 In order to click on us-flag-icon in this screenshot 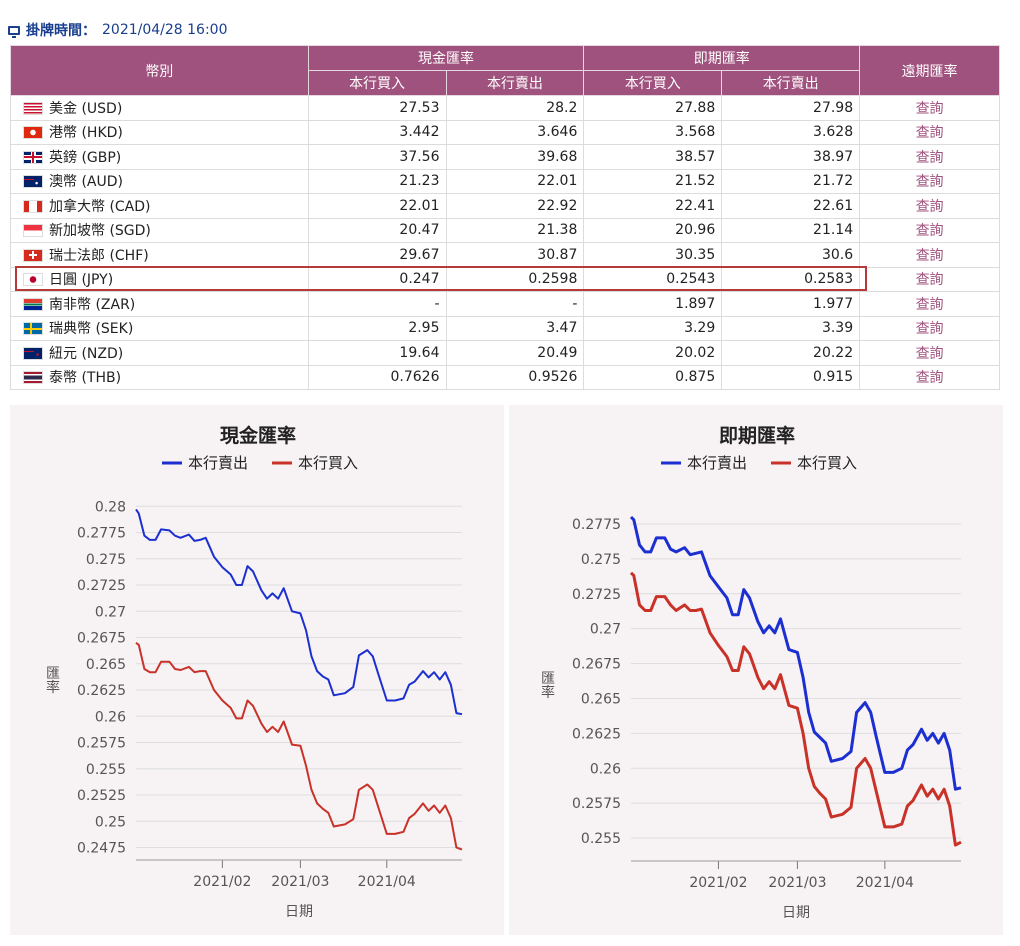, I will do `click(33, 108)`.